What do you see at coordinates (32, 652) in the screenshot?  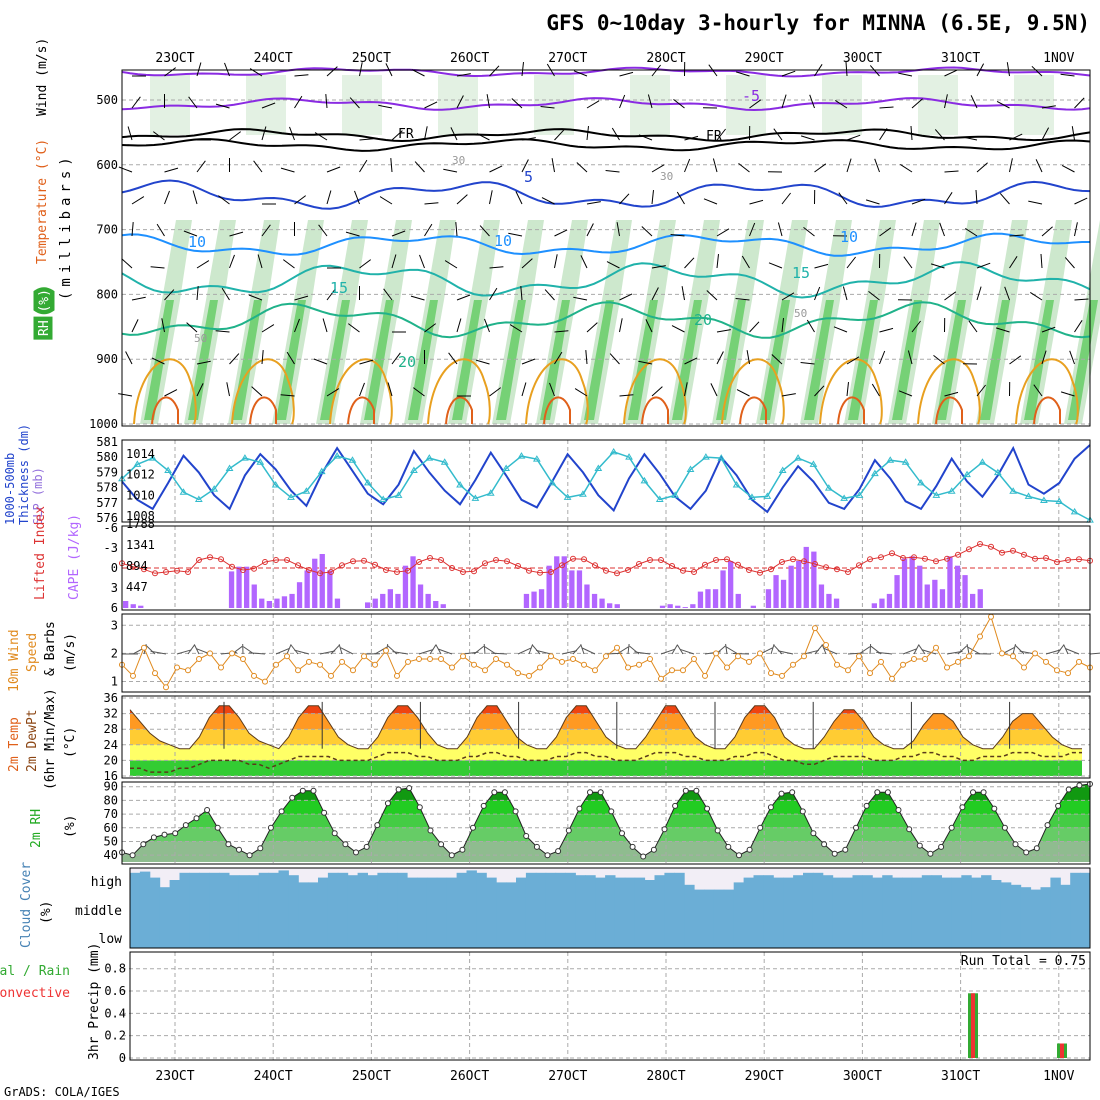 I see `wind10-label-2: Speed` at bounding box center [32, 652].